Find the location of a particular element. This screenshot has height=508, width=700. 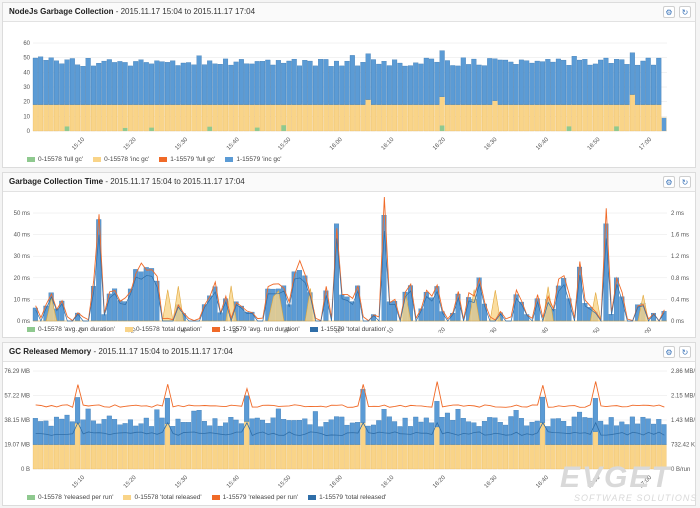

y-tick-label: 10 ms is located at coordinates (22, 300).